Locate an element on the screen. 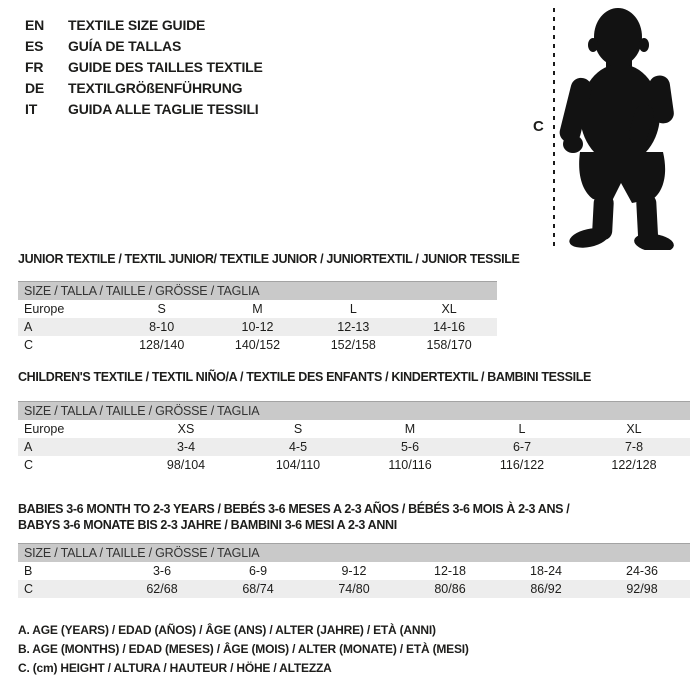 Image resolution: width=700 pixels, height=700 pixels. lang-label: TEXTILE SIZE GUIDE is located at coordinates (137, 25).